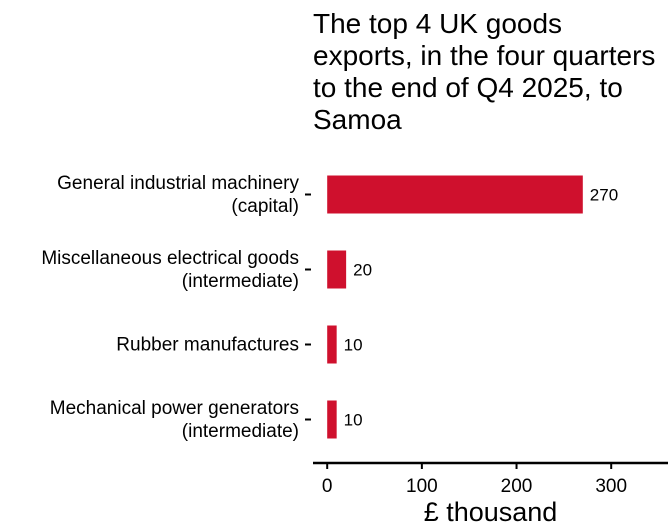 The width and height of the screenshot is (668, 527). Describe the element at coordinates (611, 486) in the screenshot. I see `x-tick-label: 300` at that location.